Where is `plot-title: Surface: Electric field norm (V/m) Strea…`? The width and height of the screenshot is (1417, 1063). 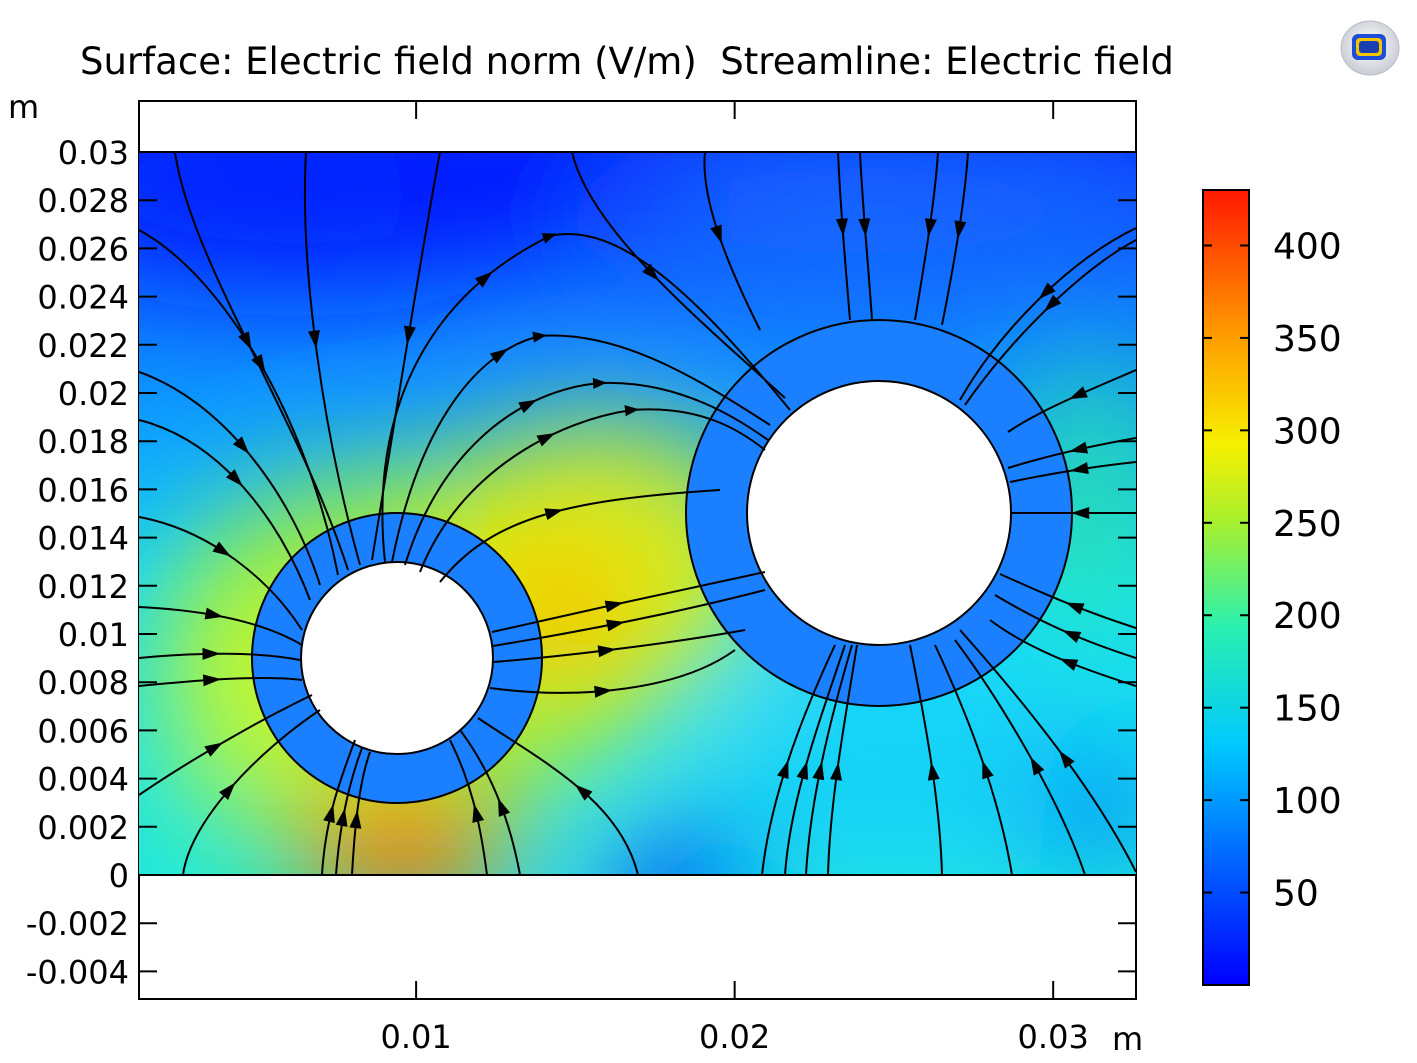
plot-title: Surface: Electric field norm (V/m) Strea… is located at coordinates (627, 61).